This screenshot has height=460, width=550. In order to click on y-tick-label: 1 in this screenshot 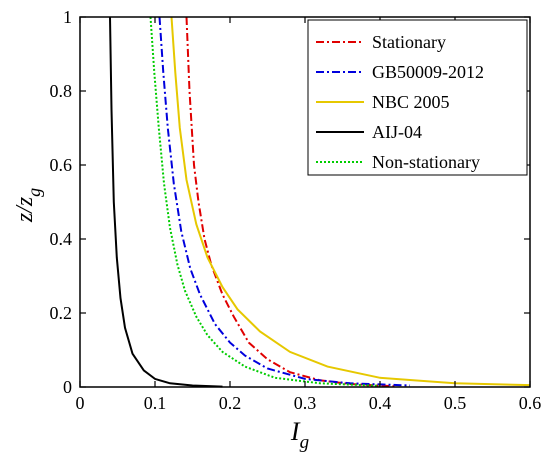, I will do `click(67, 17)`.